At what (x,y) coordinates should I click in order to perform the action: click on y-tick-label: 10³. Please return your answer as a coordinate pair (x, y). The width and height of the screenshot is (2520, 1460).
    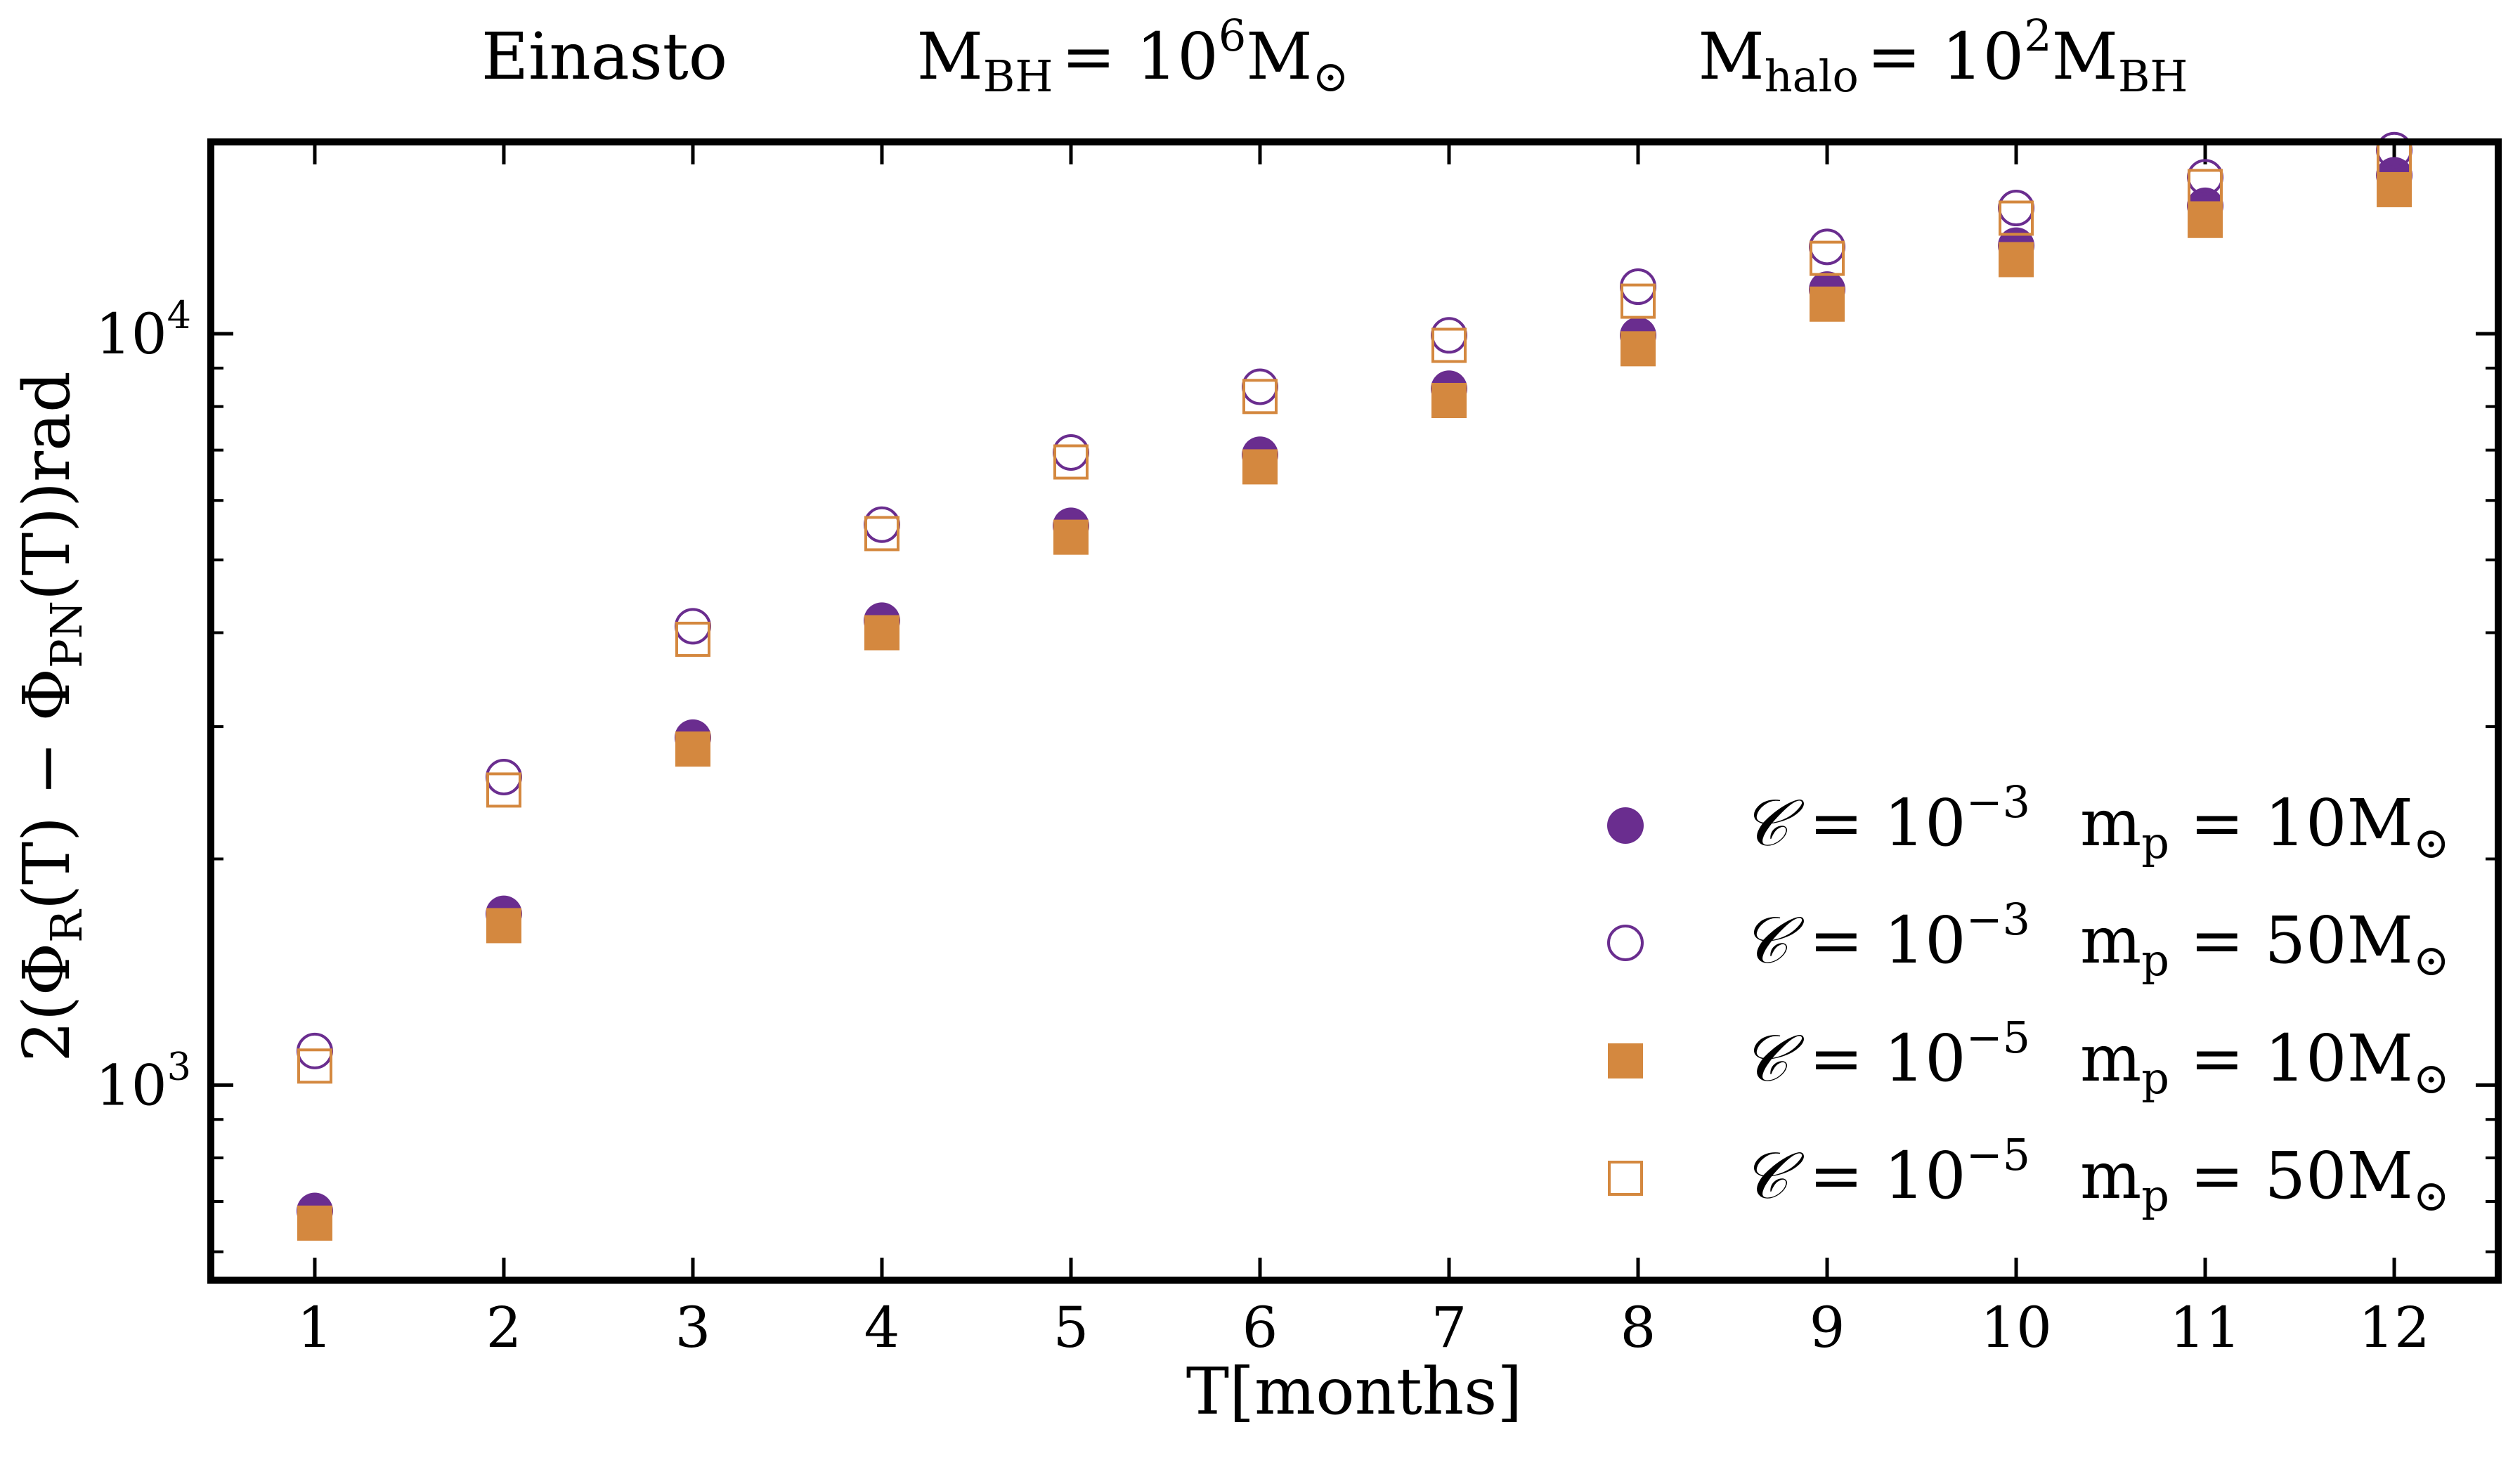
    Looking at the image, I should click on (143, 1081).